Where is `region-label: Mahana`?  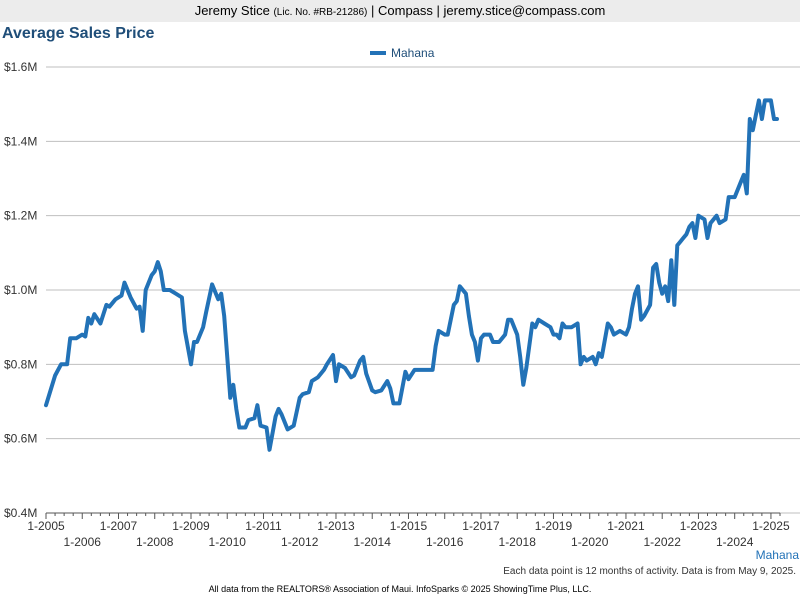 region-label: Mahana is located at coordinates (777, 555).